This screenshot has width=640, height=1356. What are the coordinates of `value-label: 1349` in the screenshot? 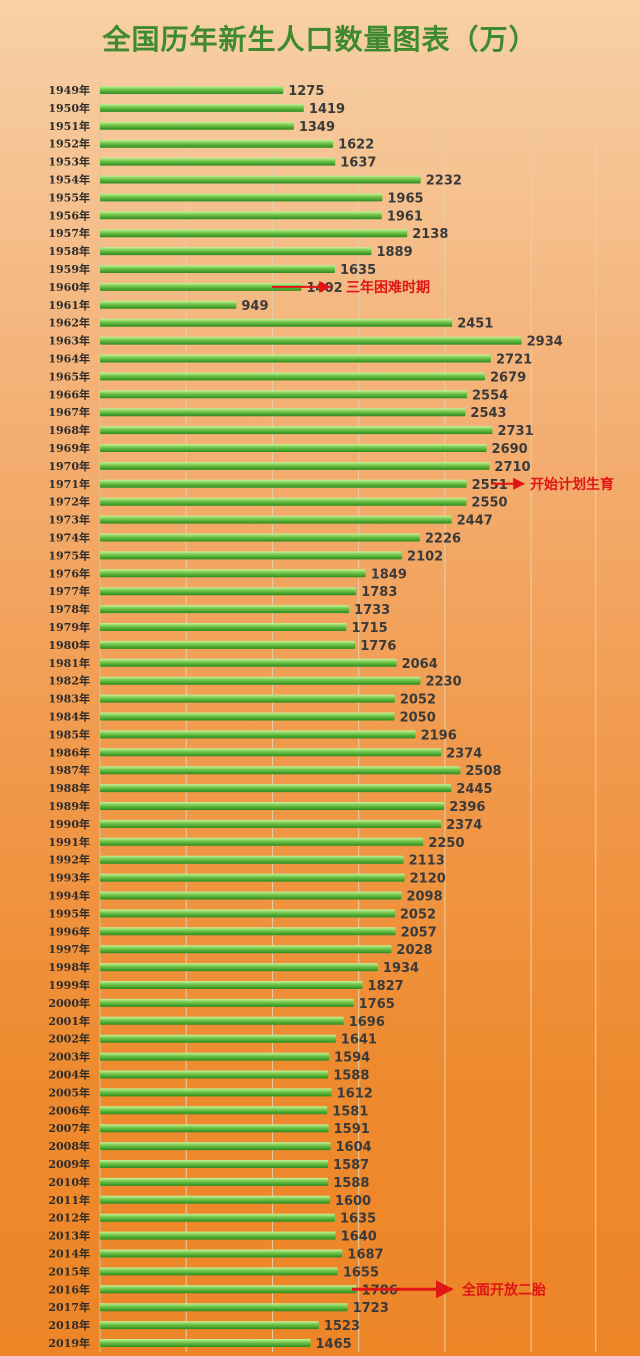 It's located at (317, 127).